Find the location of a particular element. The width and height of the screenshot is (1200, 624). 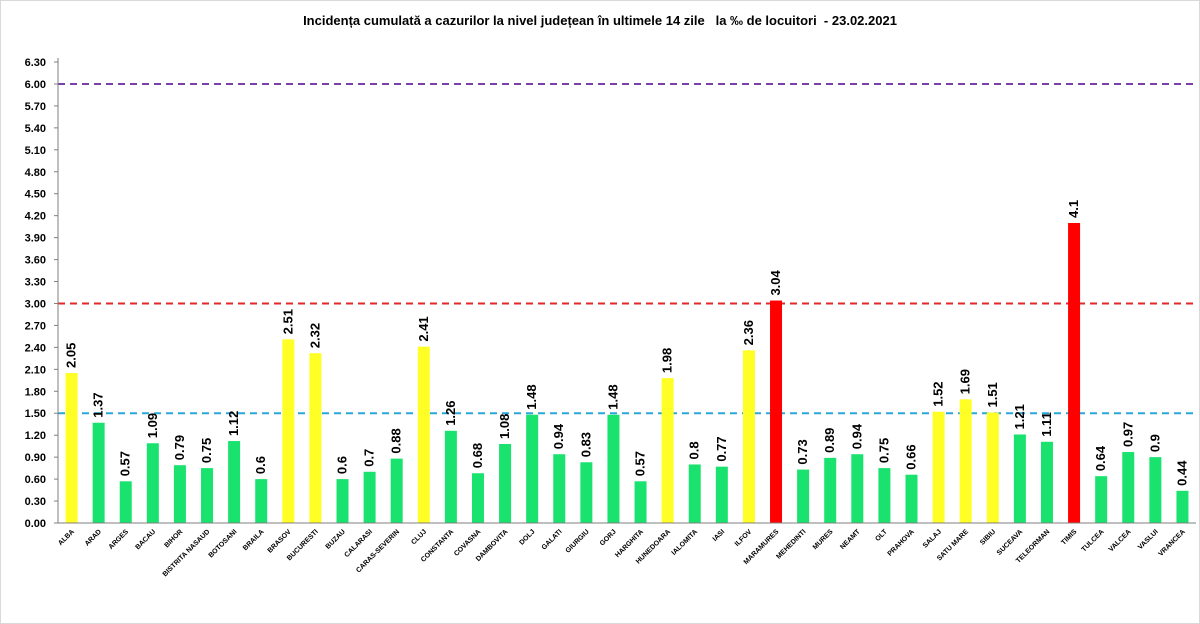

data-label: 0.68 is located at coordinates (477, 455).